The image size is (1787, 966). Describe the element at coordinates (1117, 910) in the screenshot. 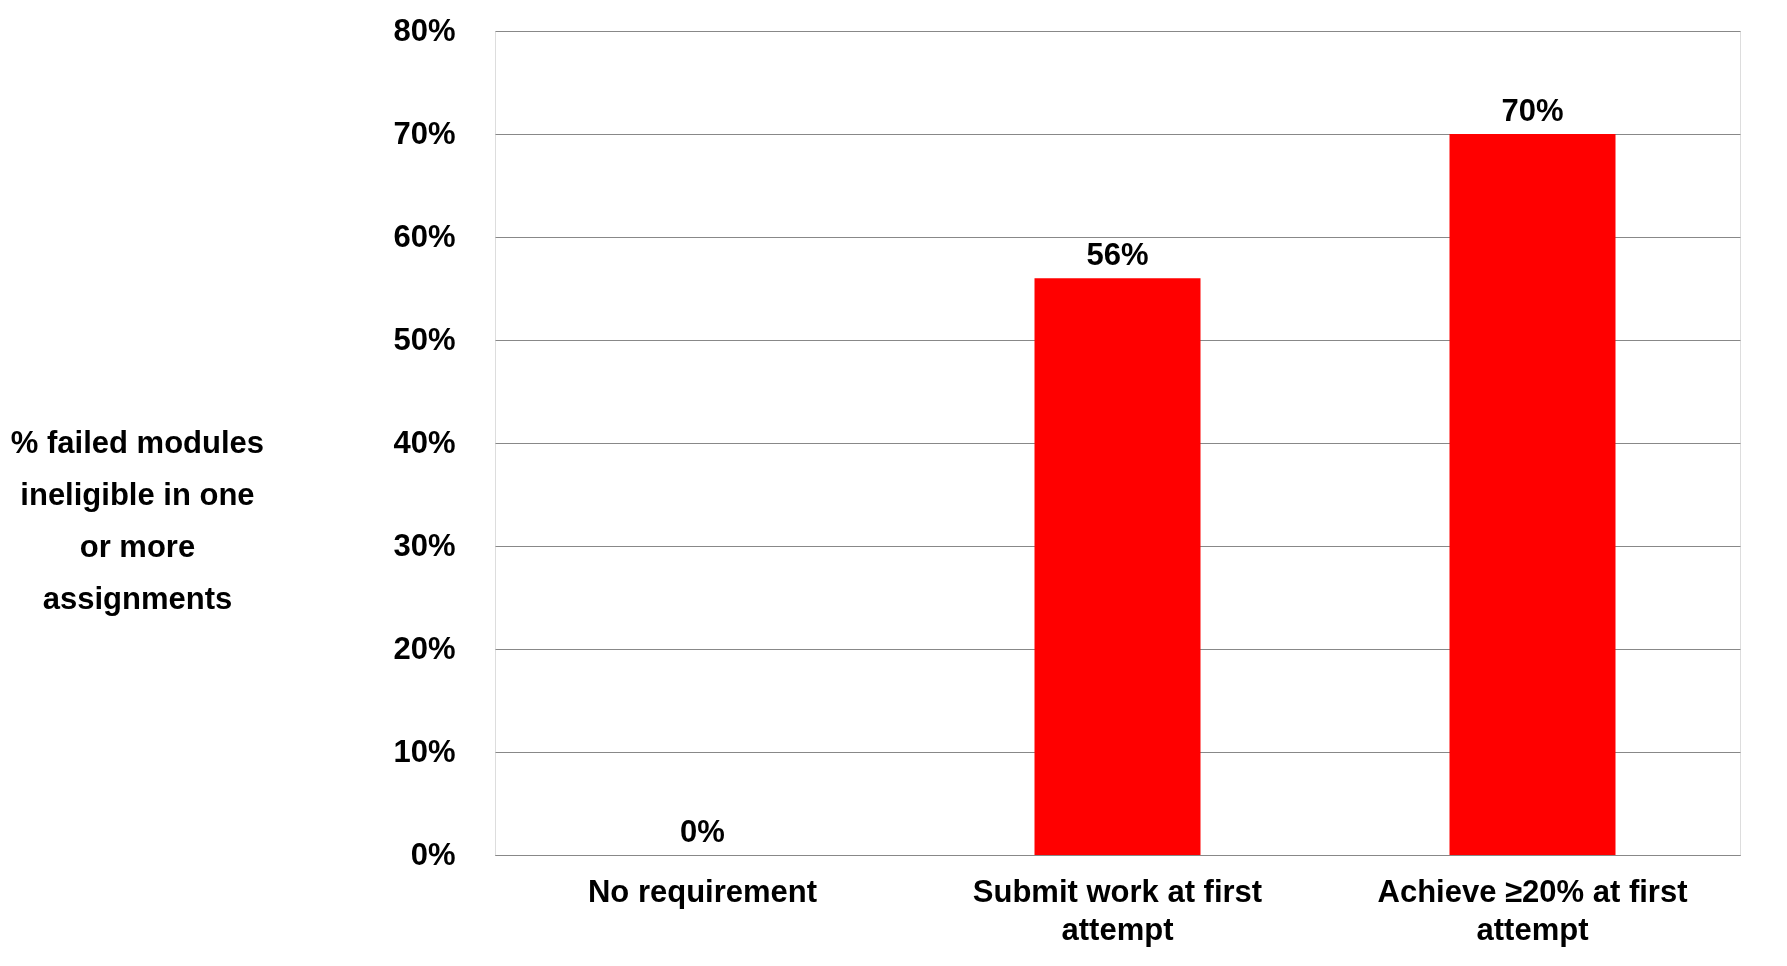

I see `x-tick-label: Submit work at first attempt` at that location.